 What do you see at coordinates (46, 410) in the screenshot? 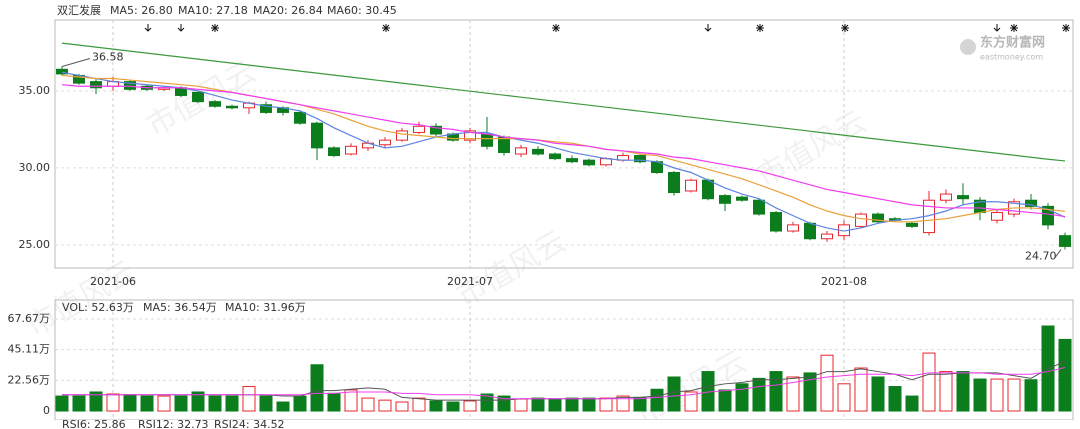
I see `y-tick-label: 0` at bounding box center [46, 410].